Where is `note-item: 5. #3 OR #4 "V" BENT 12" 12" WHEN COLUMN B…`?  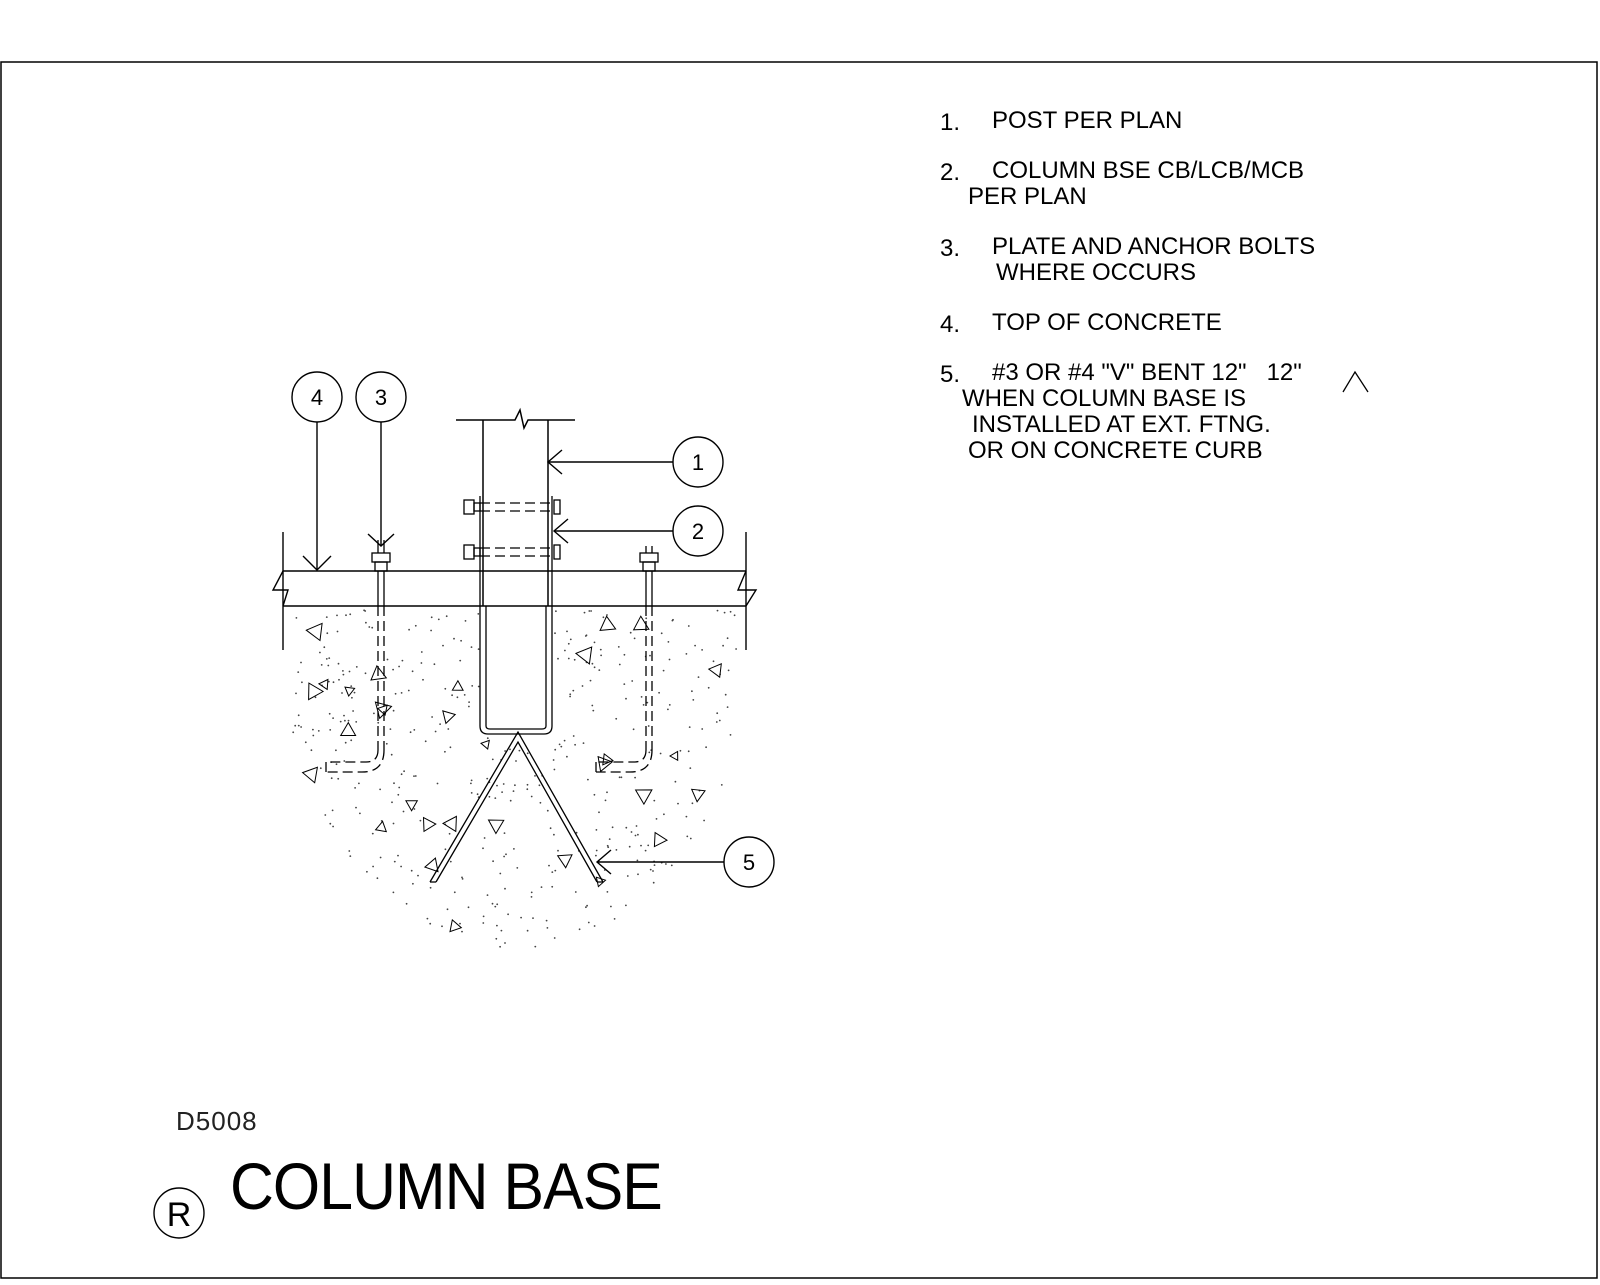
note-item: 5. #3 OR #4 "V" BENT 12" 12" WHEN COLUMN B… is located at coordinates (1220, 412).